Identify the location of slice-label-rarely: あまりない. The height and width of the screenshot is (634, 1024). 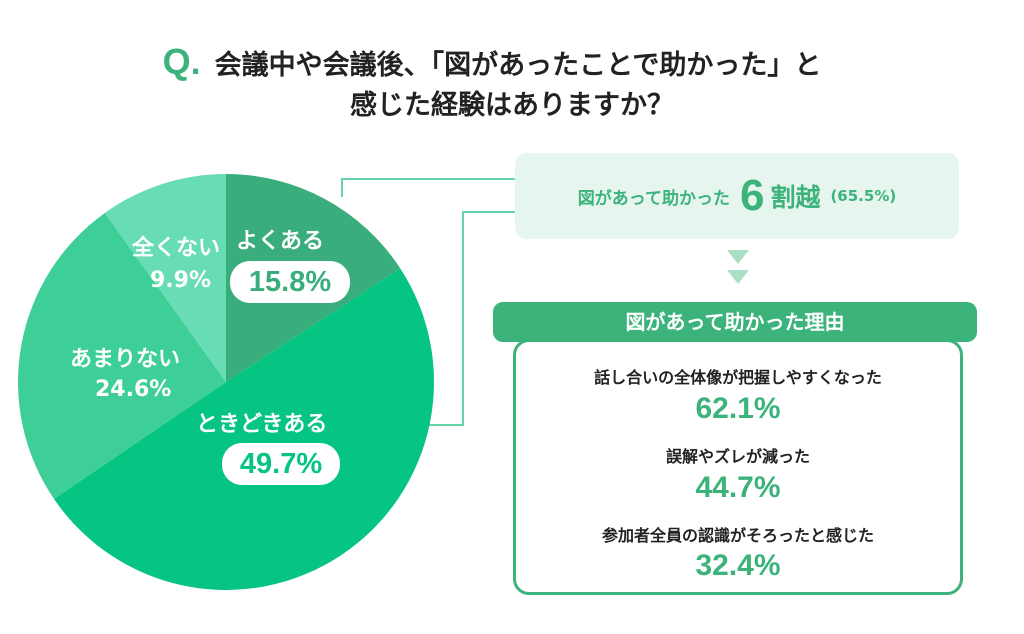
(125, 359).